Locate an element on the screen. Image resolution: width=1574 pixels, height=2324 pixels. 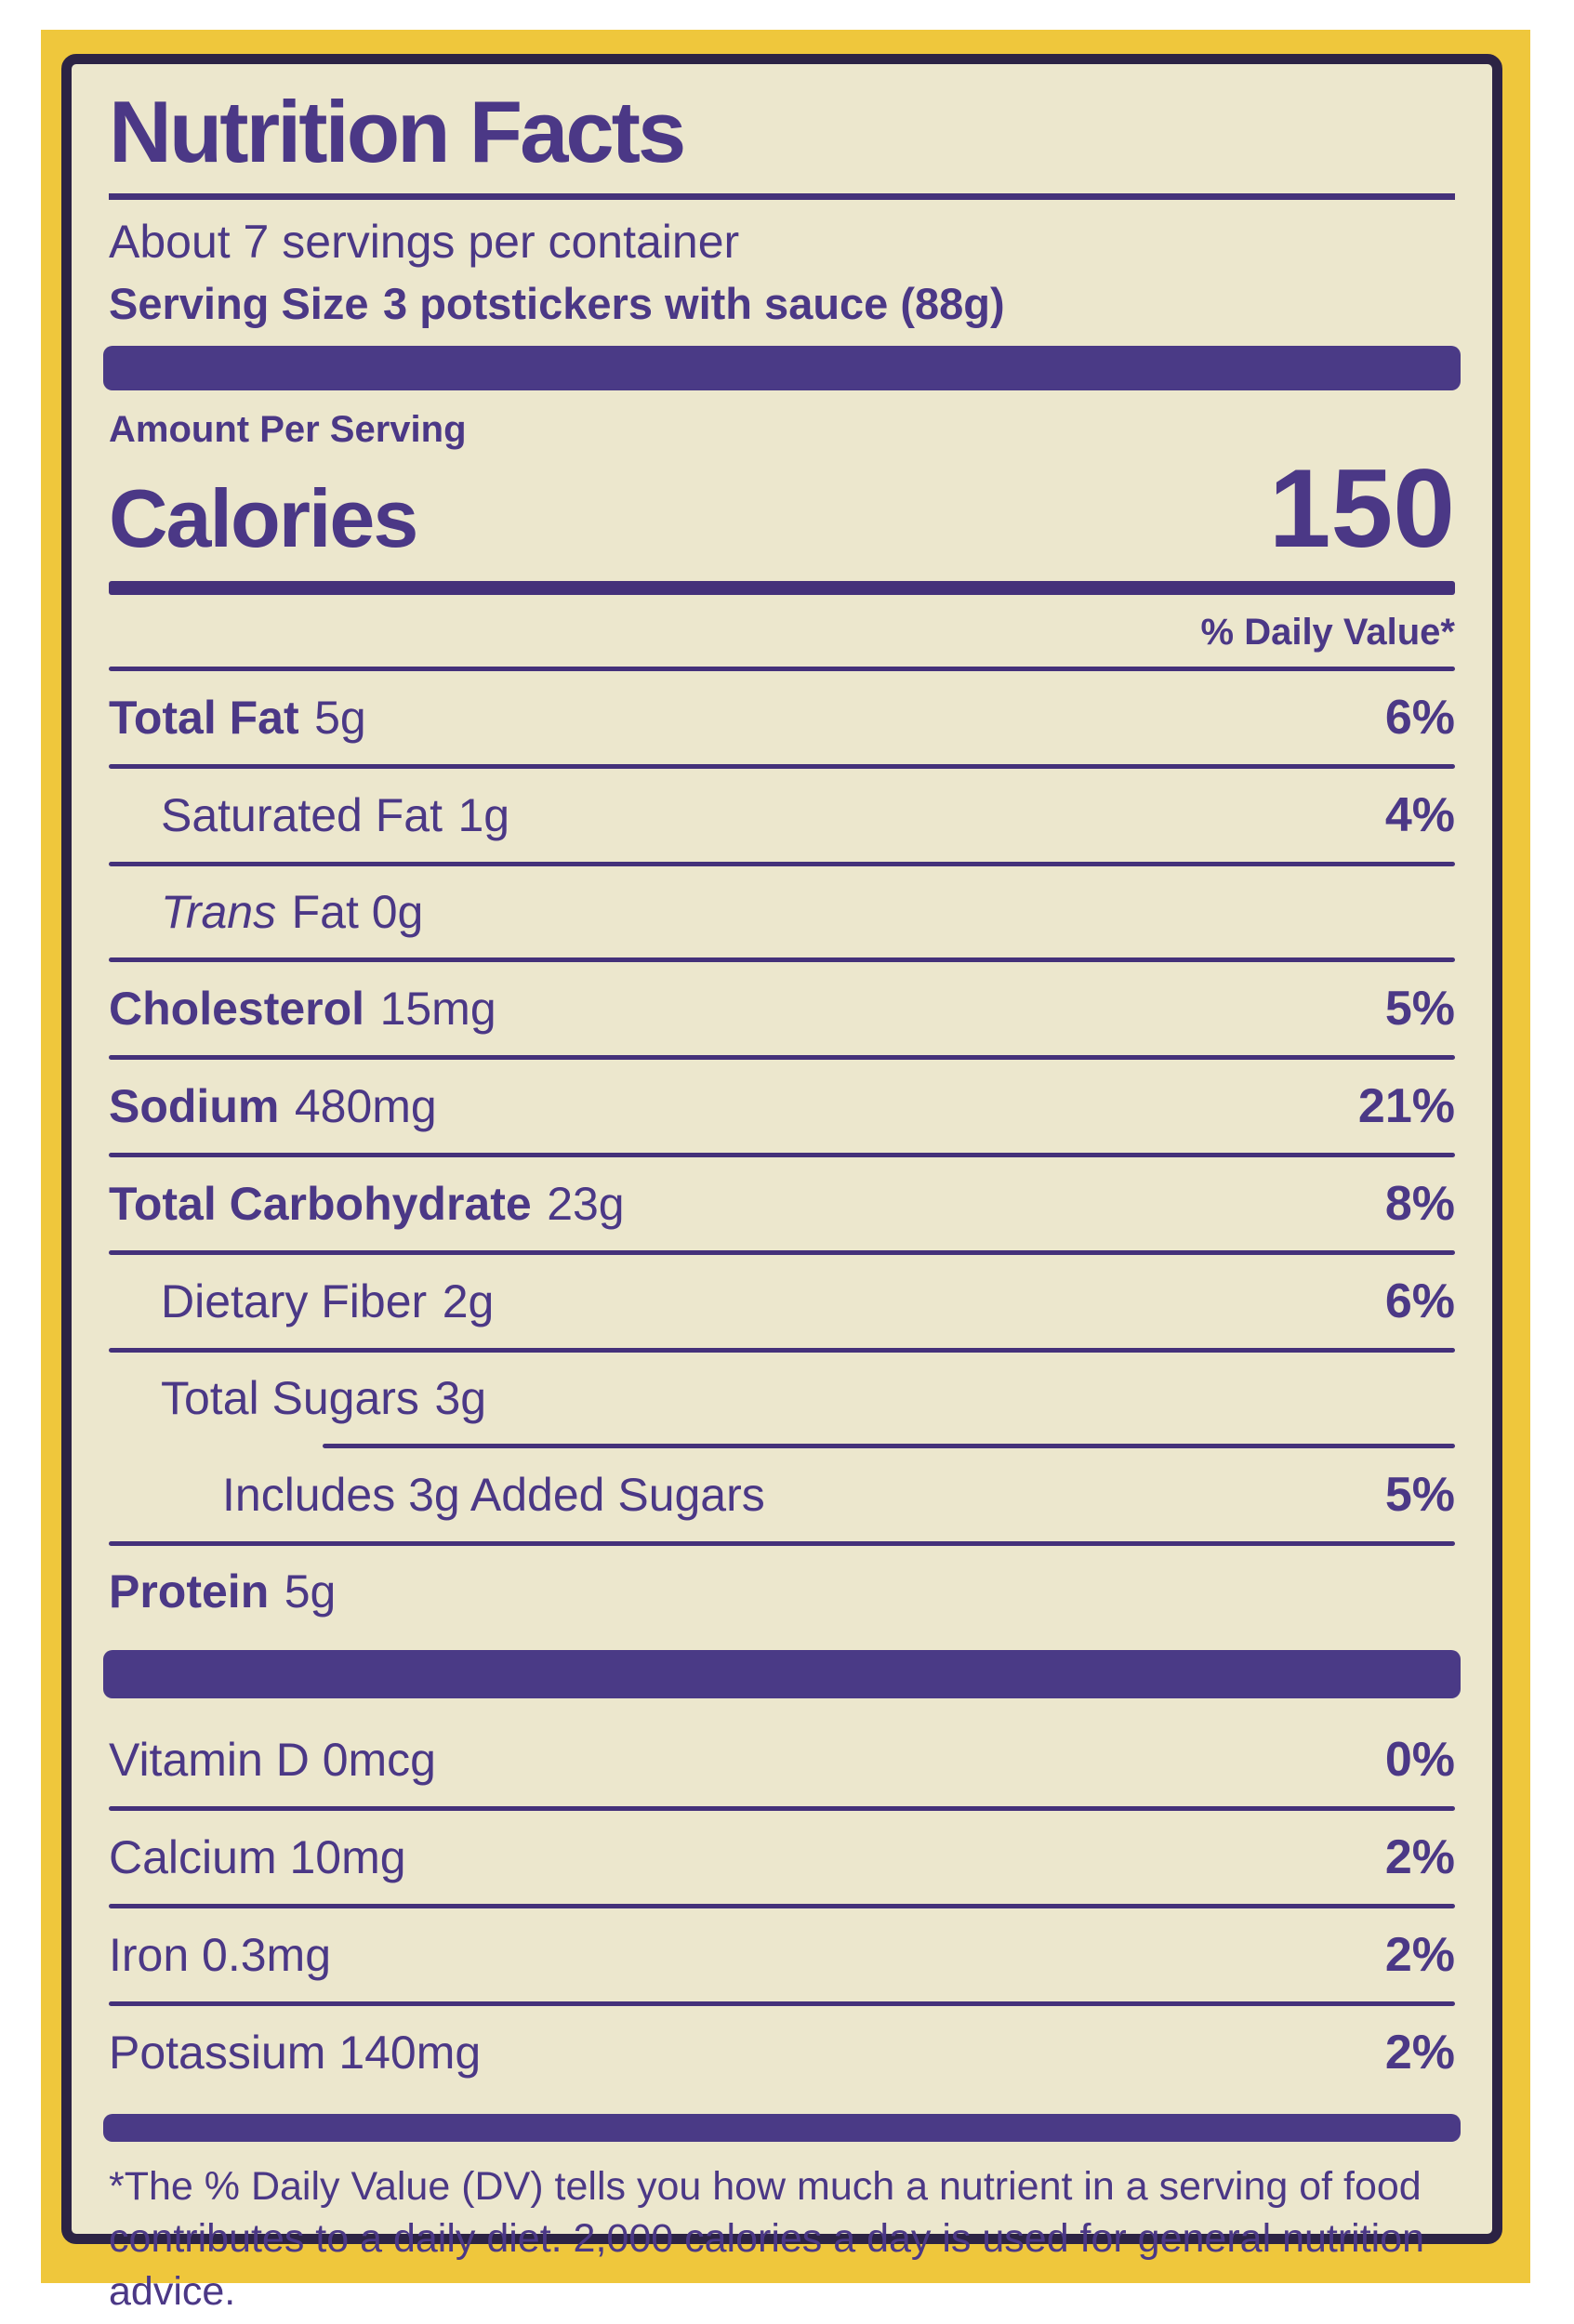
nutrient-name: Saturated Fat is located at coordinates (302, 814).